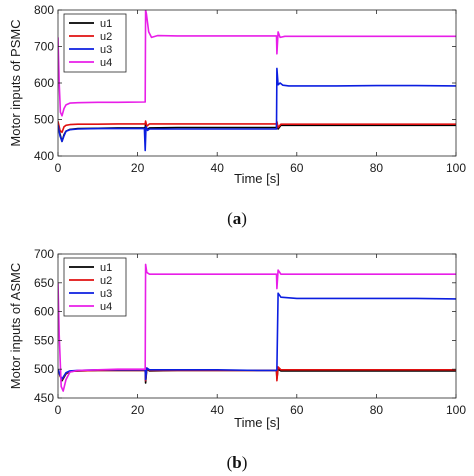 This screenshot has height=476, width=474. I want to click on caption-letter: b, so click(236, 462).